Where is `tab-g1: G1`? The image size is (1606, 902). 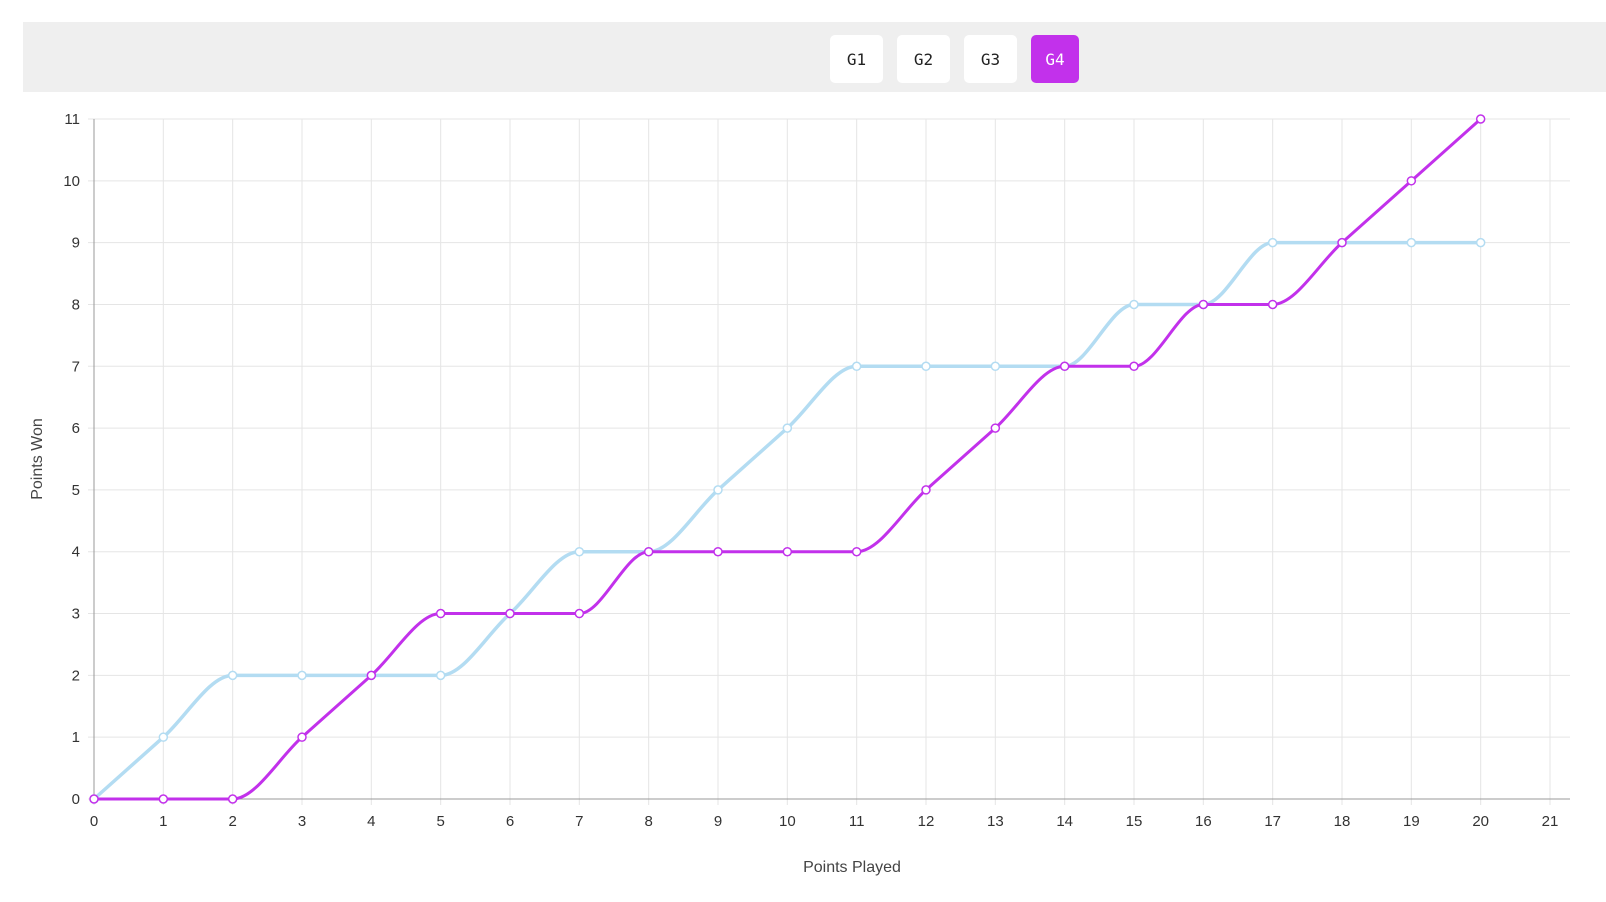
tab-g1: G1 is located at coordinates (856, 59).